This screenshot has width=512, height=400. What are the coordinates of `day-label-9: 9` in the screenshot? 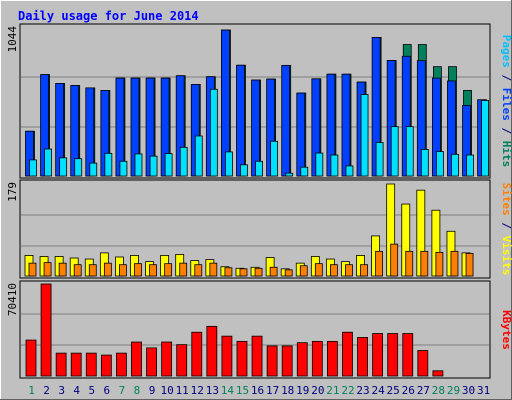 It's located at (152, 390).